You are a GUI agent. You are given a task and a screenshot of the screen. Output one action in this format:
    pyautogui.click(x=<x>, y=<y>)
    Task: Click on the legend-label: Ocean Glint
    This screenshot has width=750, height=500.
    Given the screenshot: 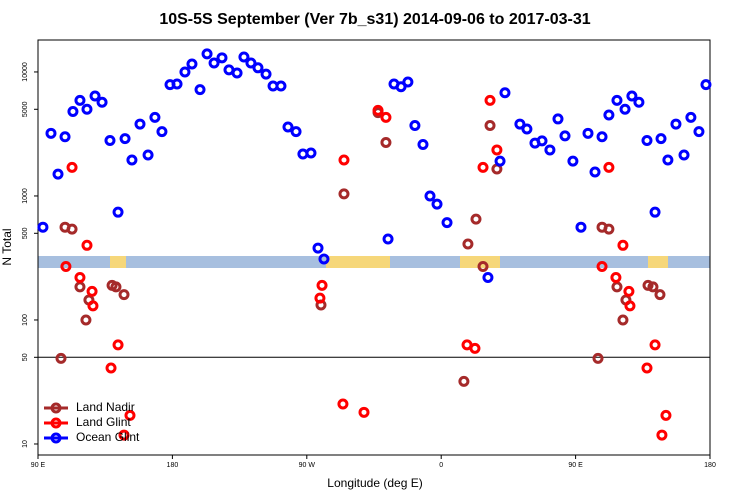 What is the action you would take?
    pyautogui.click(x=108, y=437)
    